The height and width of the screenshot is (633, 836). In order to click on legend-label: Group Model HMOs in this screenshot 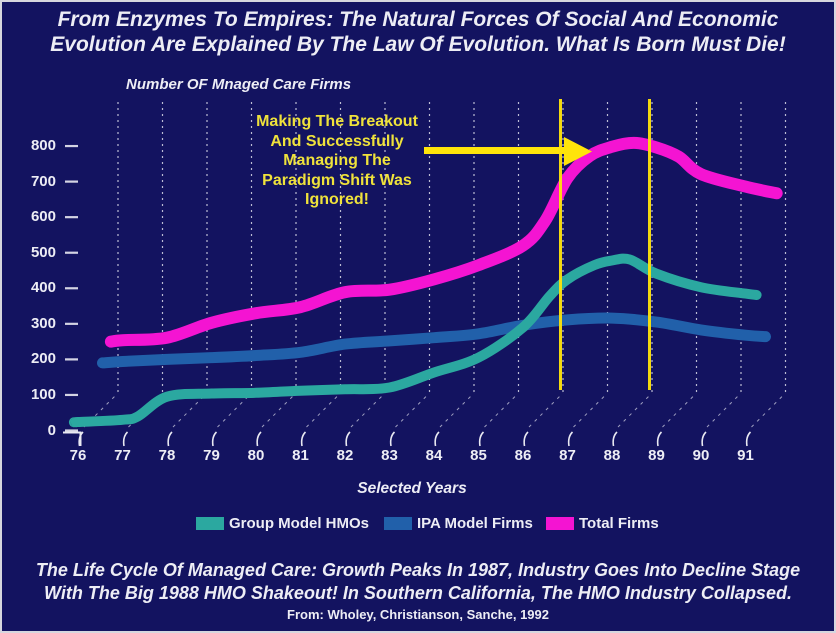, I will do `click(299, 523)`.